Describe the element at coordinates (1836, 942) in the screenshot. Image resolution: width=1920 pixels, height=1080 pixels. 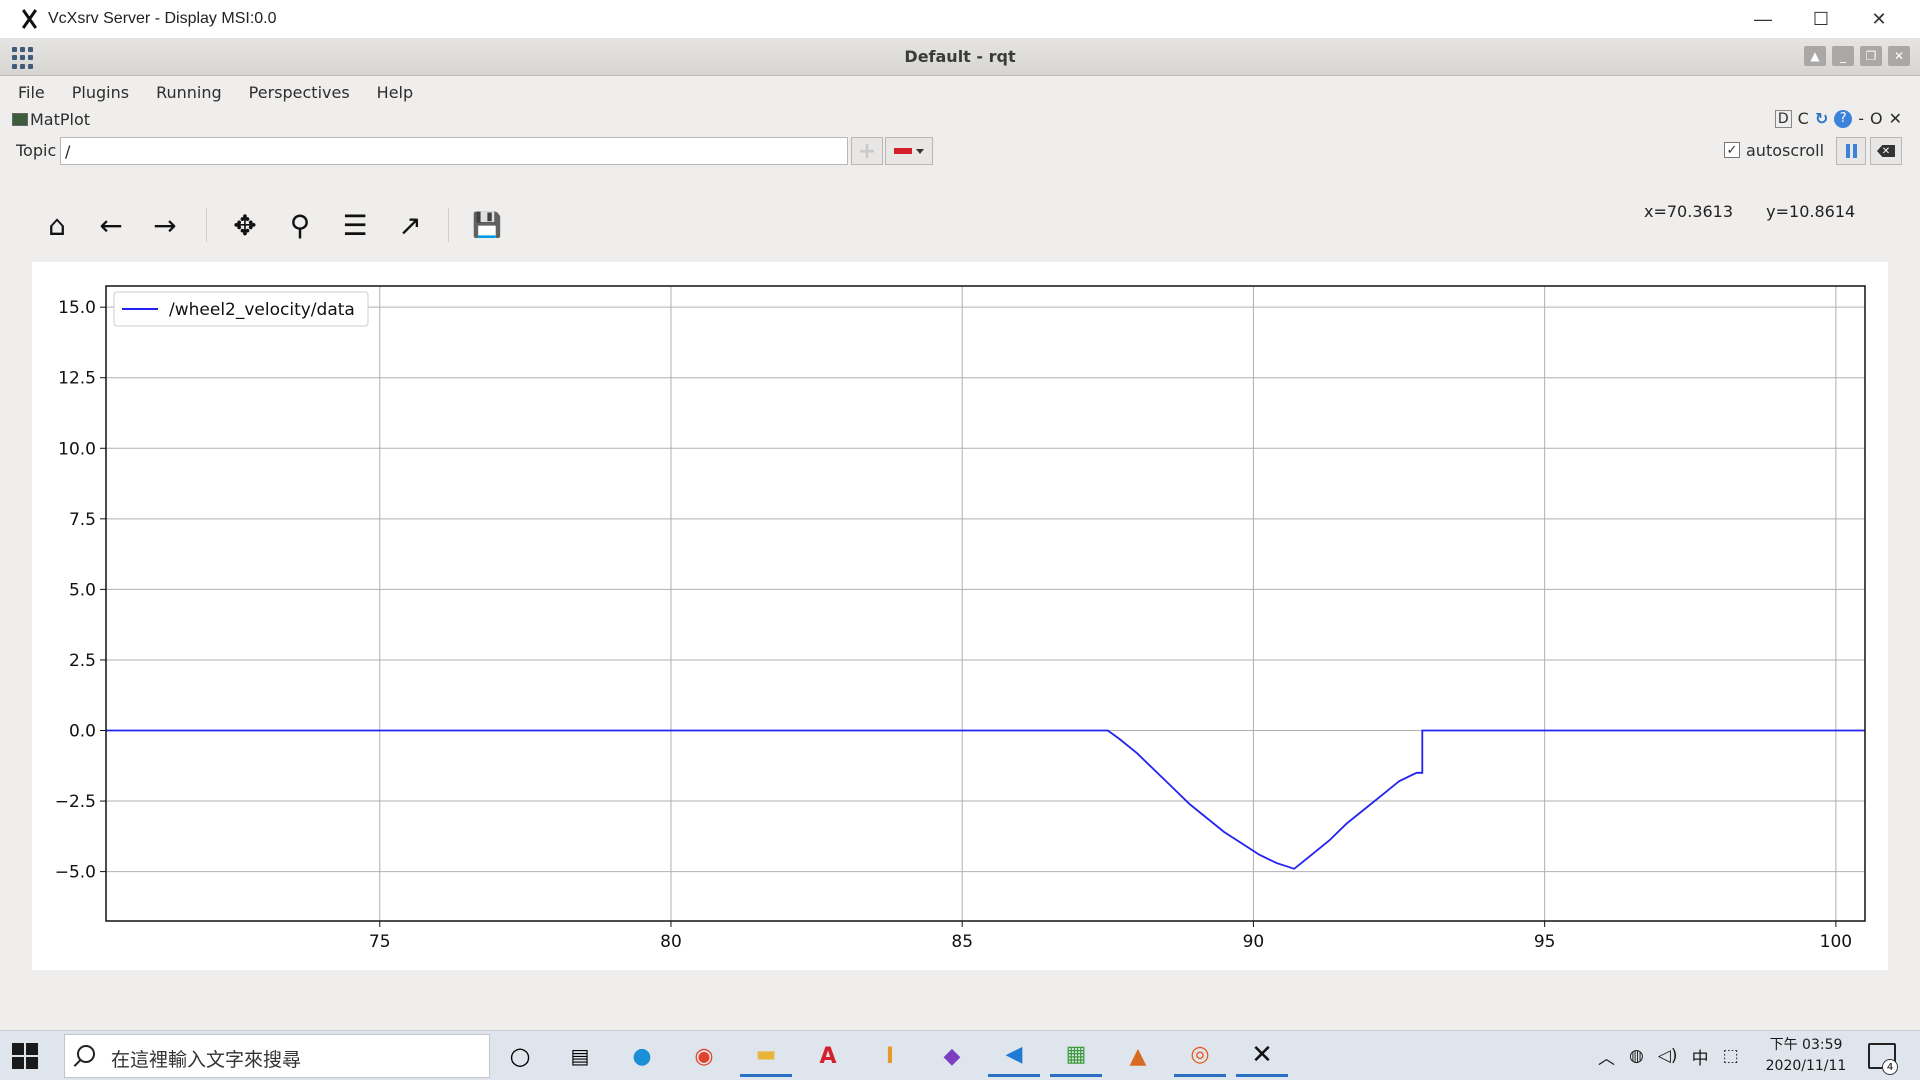
I see `x-tick-label: 100` at that location.